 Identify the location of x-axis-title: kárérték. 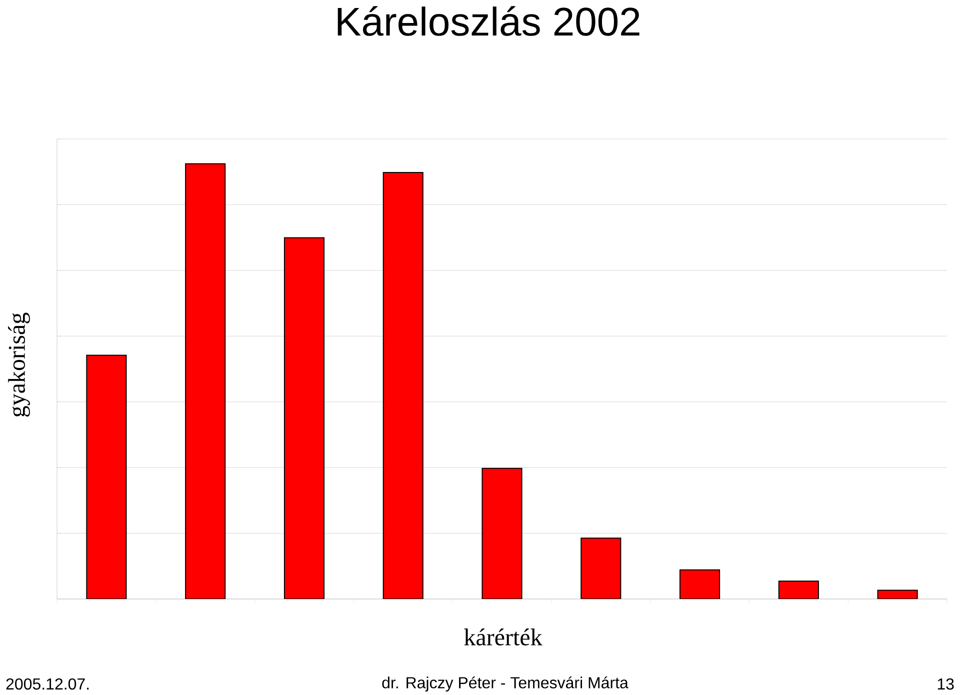
(503, 637).